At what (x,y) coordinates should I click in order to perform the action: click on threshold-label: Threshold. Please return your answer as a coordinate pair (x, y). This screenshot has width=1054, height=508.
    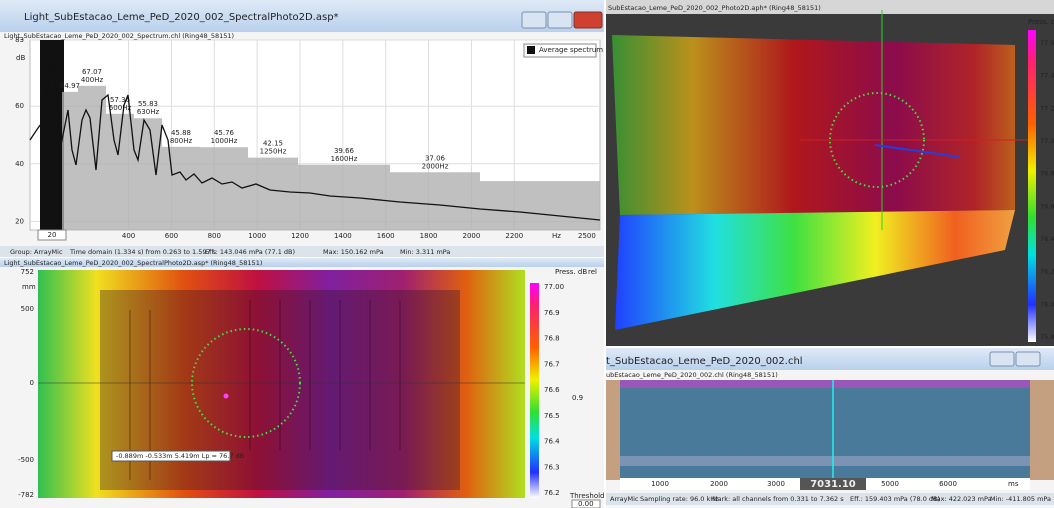
    Looking at the image, I should click on (587, 496).